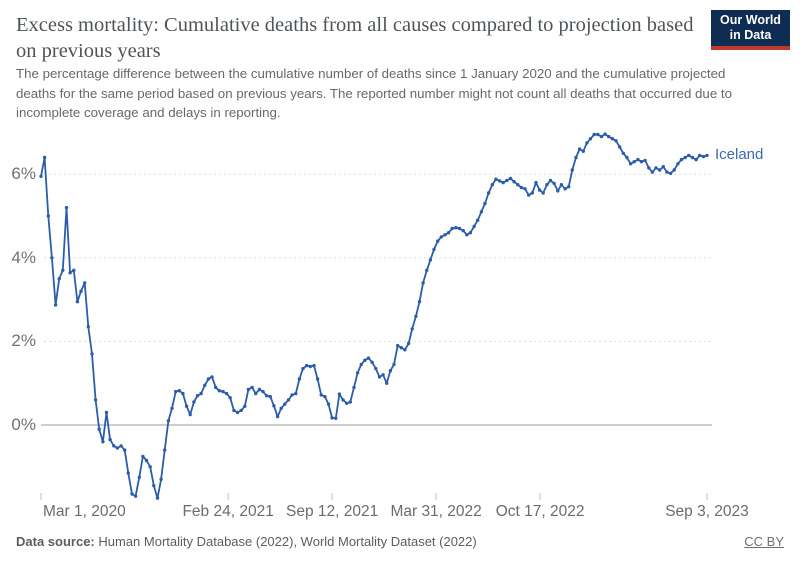 Image resolution: width=800 pixels, height=564 pixels. What do you see at coordinates (750, 30) in the screenshot?
I see `owid-logo: Our World in Data` at bounding box center [750, 30].